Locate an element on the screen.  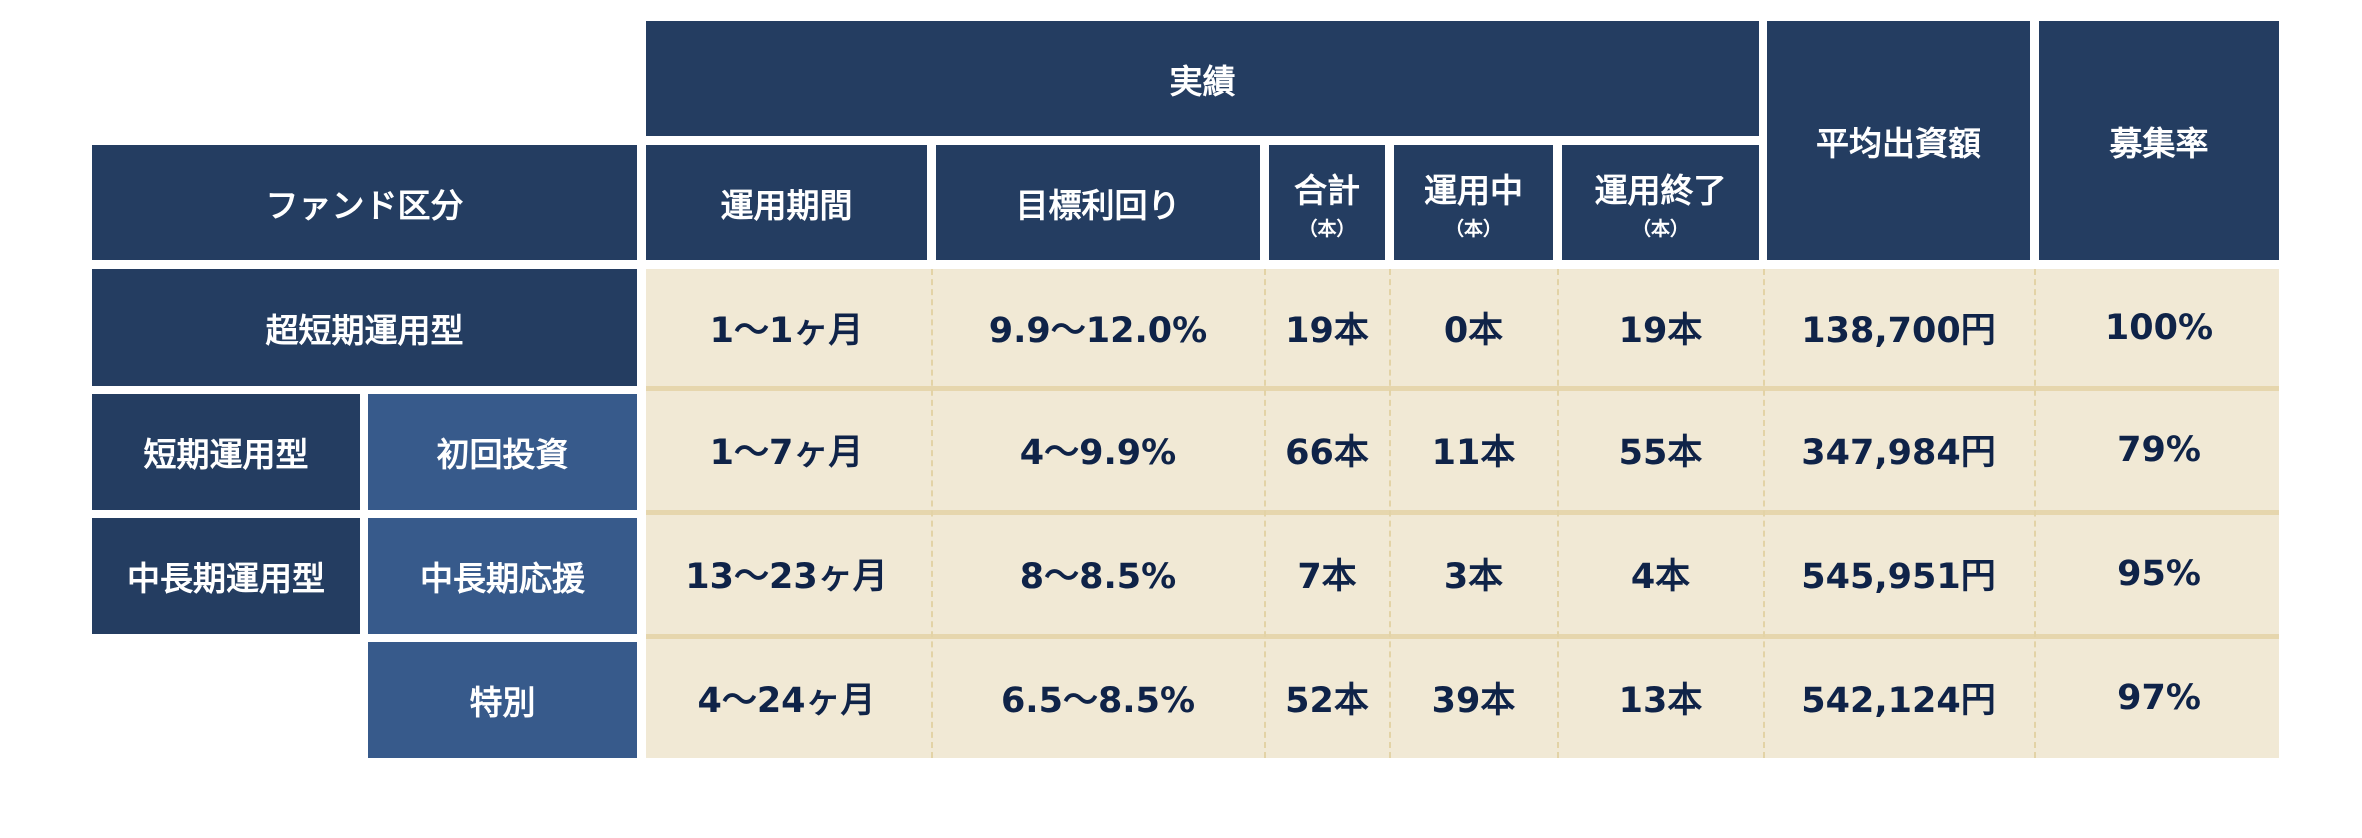
category-short: 短期運用型 is located at coordinates (226, 452).